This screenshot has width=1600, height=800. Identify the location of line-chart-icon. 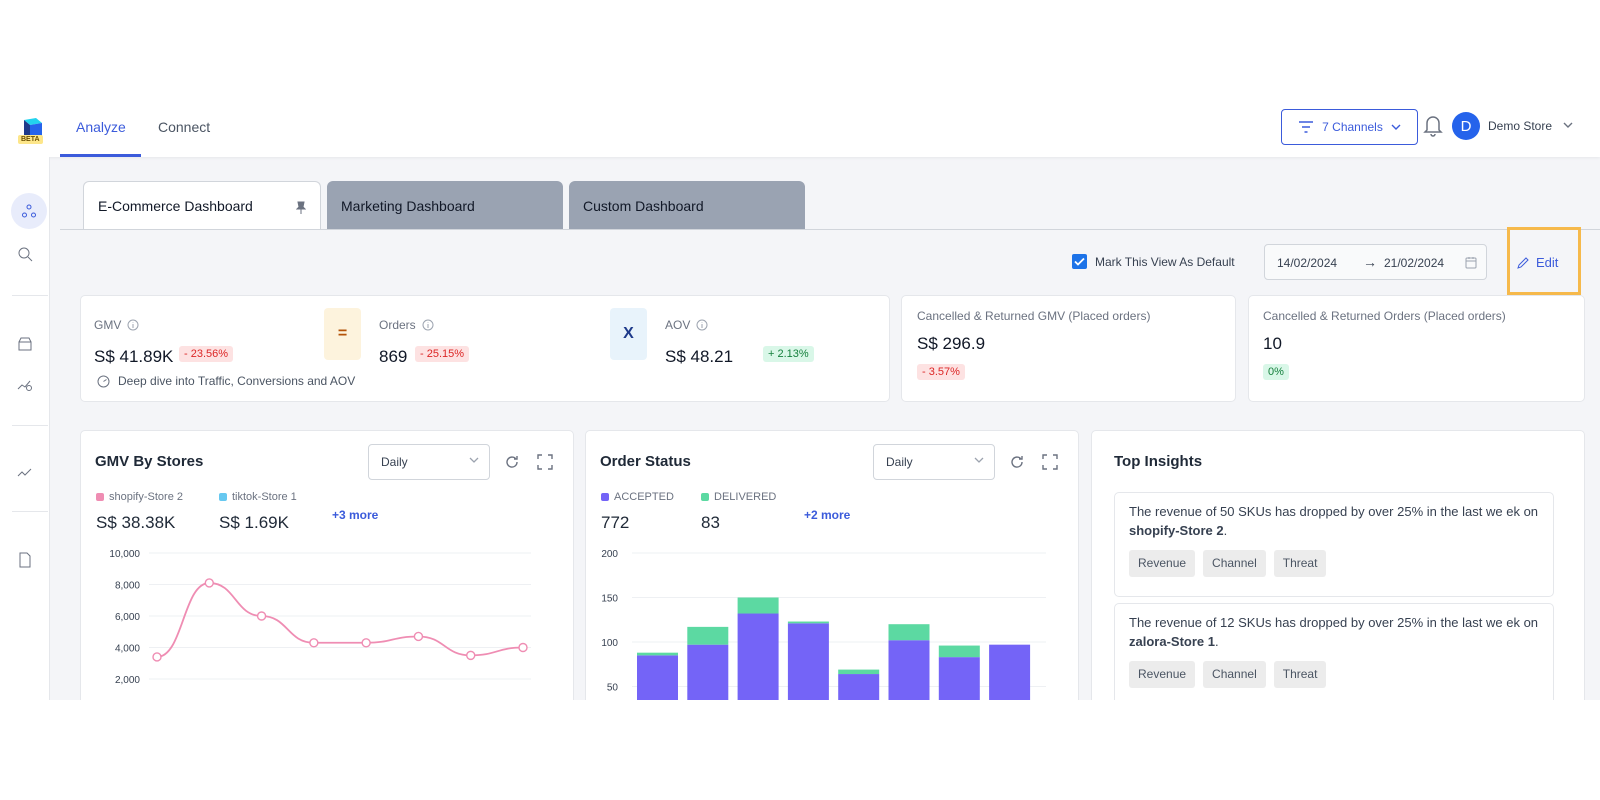
(25, 472).